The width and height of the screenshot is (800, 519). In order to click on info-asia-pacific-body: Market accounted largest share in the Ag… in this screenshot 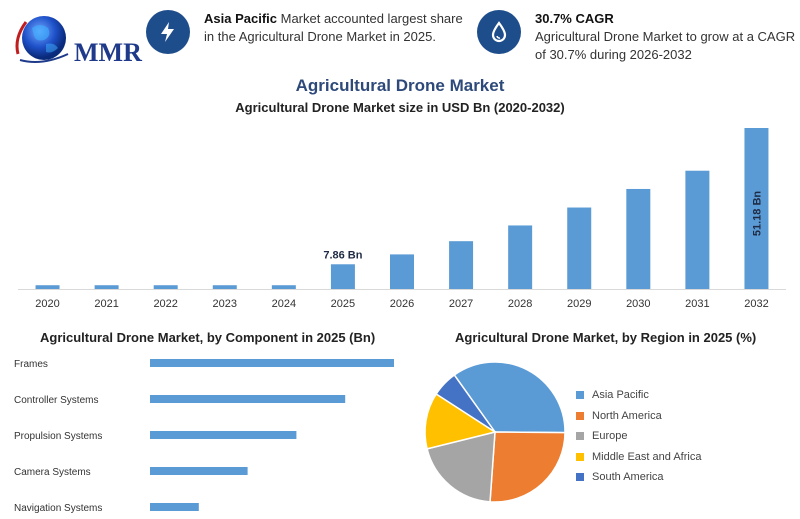, I will do `click(333, 27)`.